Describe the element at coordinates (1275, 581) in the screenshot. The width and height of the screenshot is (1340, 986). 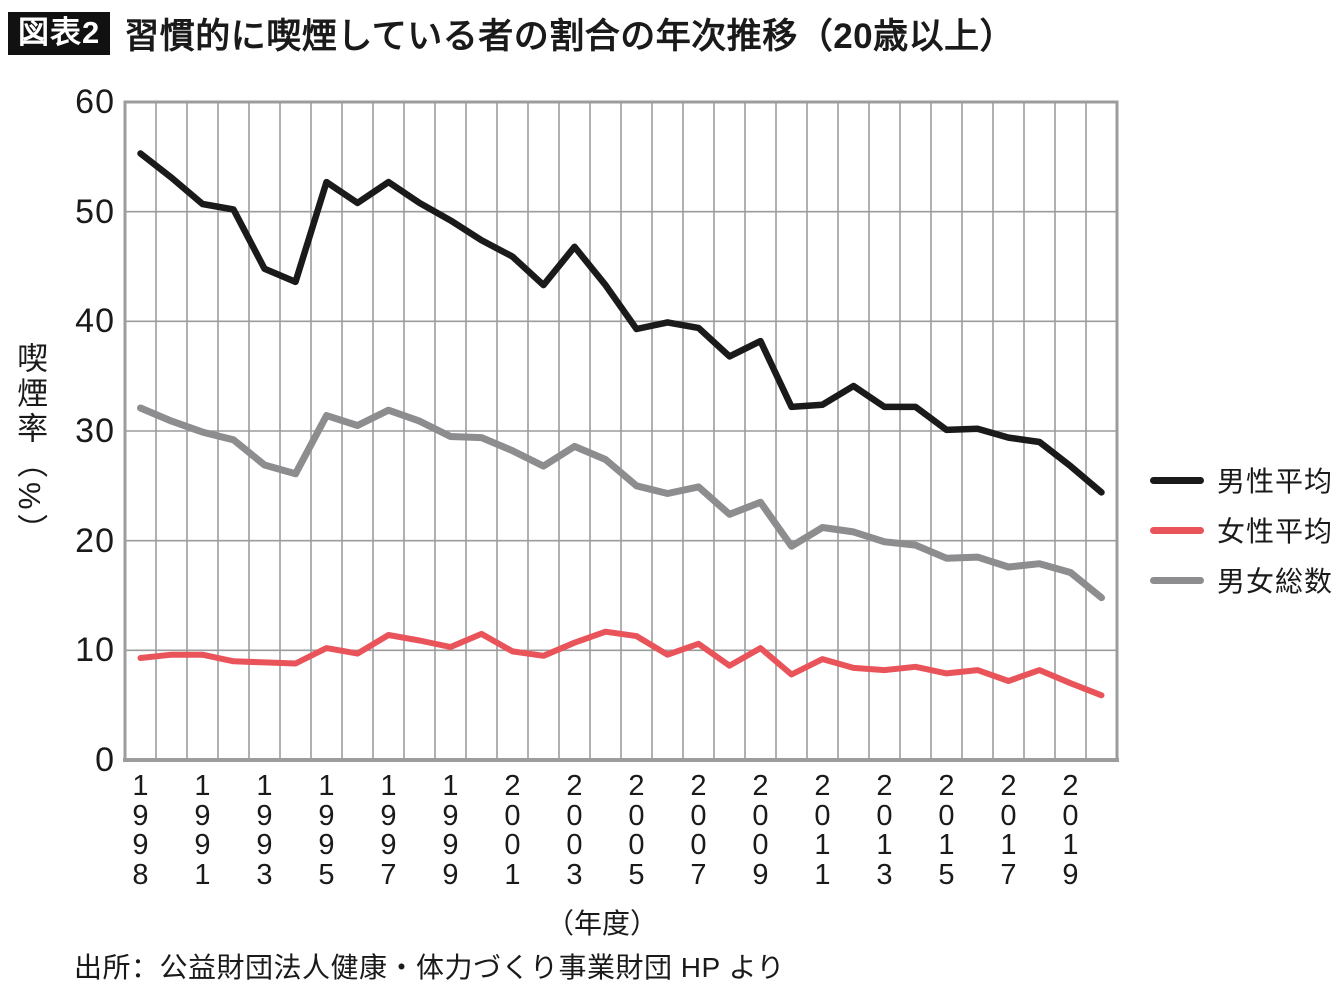
I see `legend-label: 男女総数` at that location.